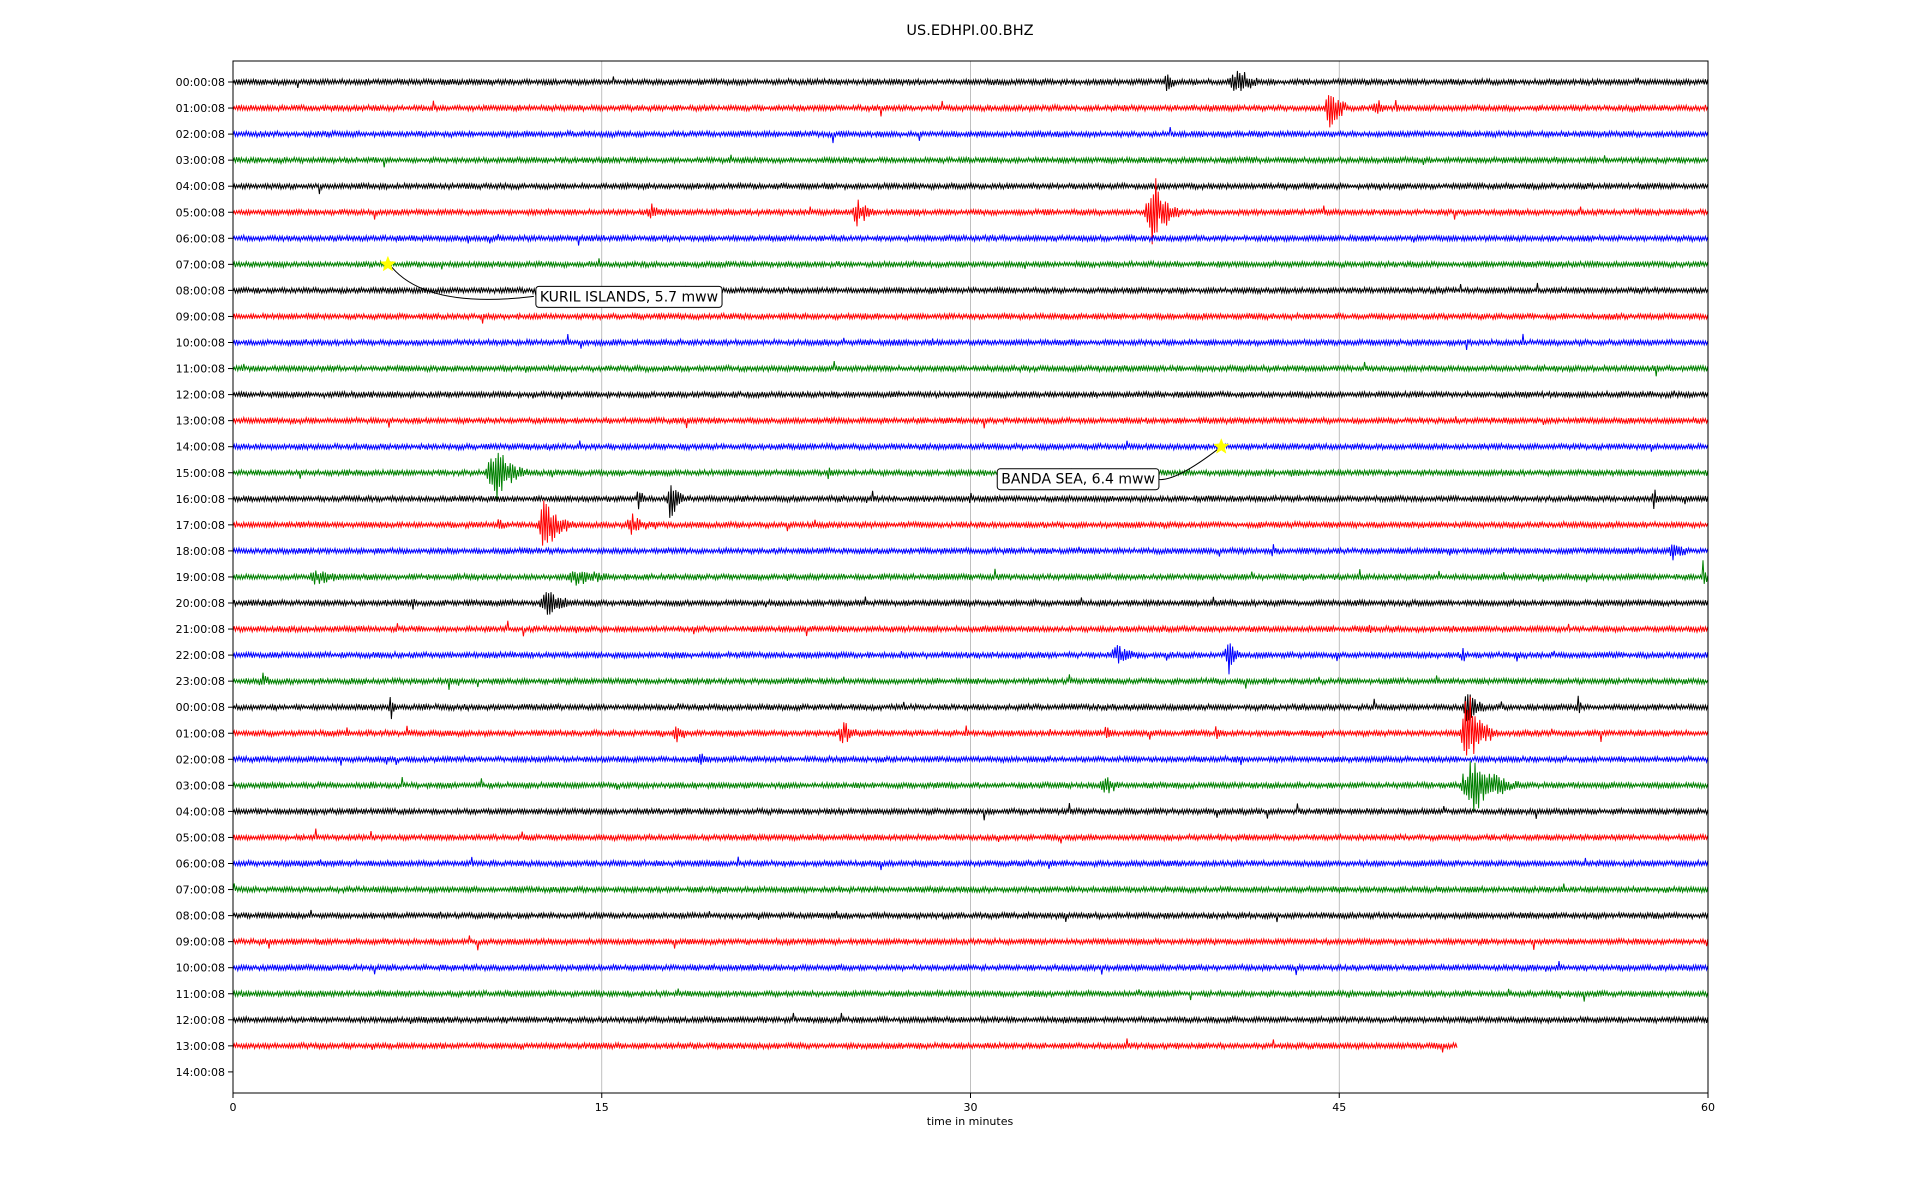  I want to click on y-tick-label: 20:00:08, so click(200, 603).